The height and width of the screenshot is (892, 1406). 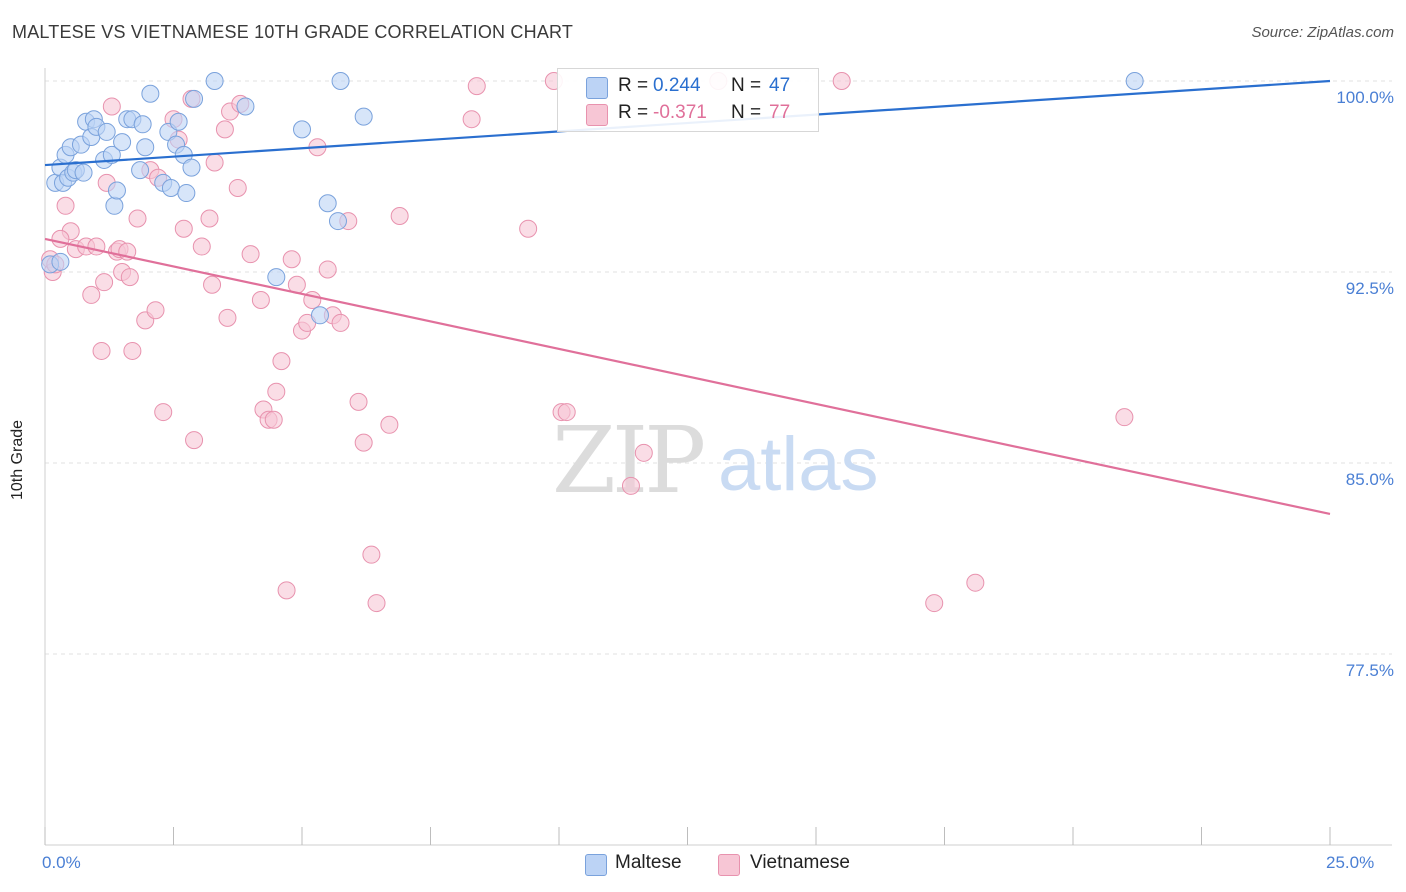 What do you see at coordinates (648, 862) in the screenshot?
I see `maltese-legend-label: Maltese` at bounding box center [648, 862].